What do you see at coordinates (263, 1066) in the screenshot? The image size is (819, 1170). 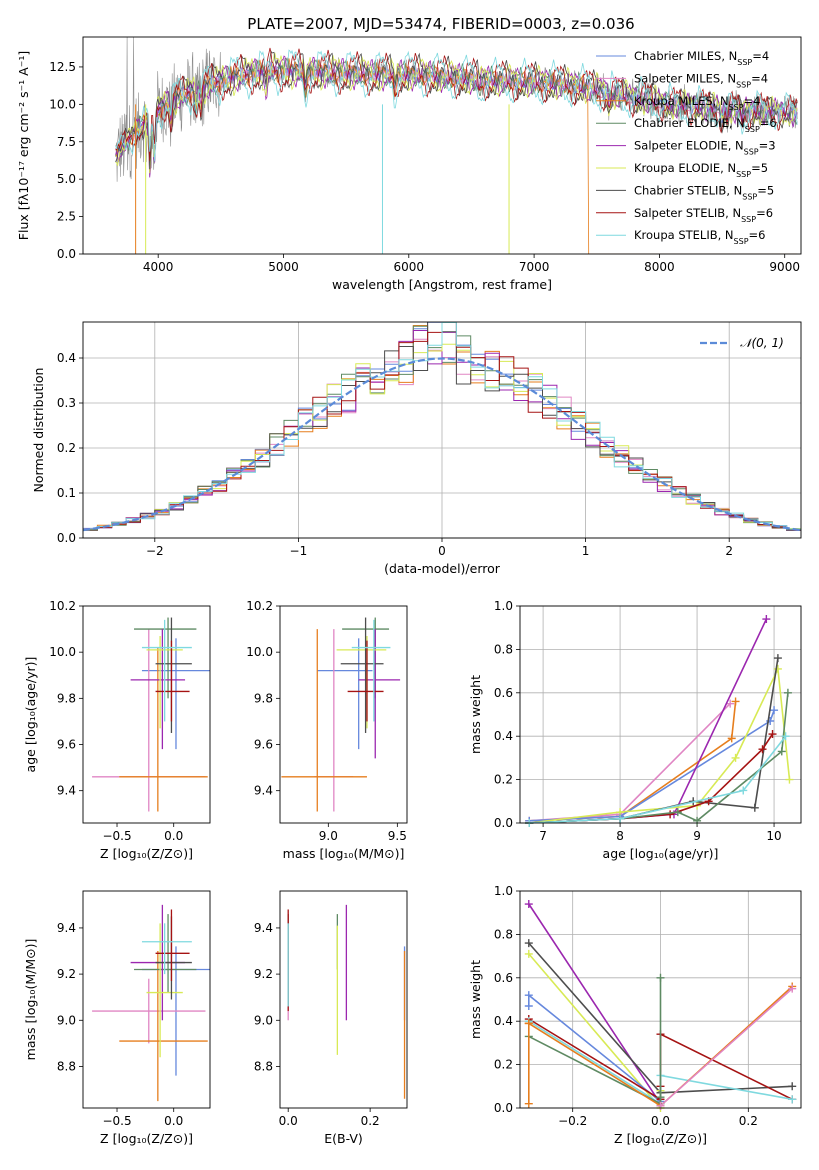 I see `y-tick-label: 8.8` at bounding box center [263, 1066].